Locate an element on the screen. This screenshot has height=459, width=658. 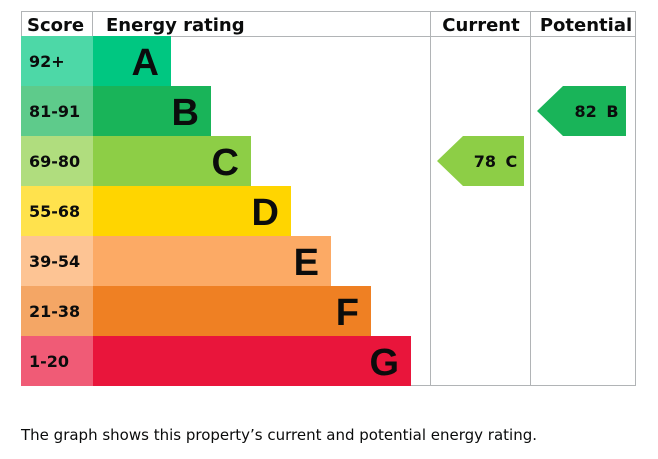
score-cell-e is located at coordinates (57, 261).